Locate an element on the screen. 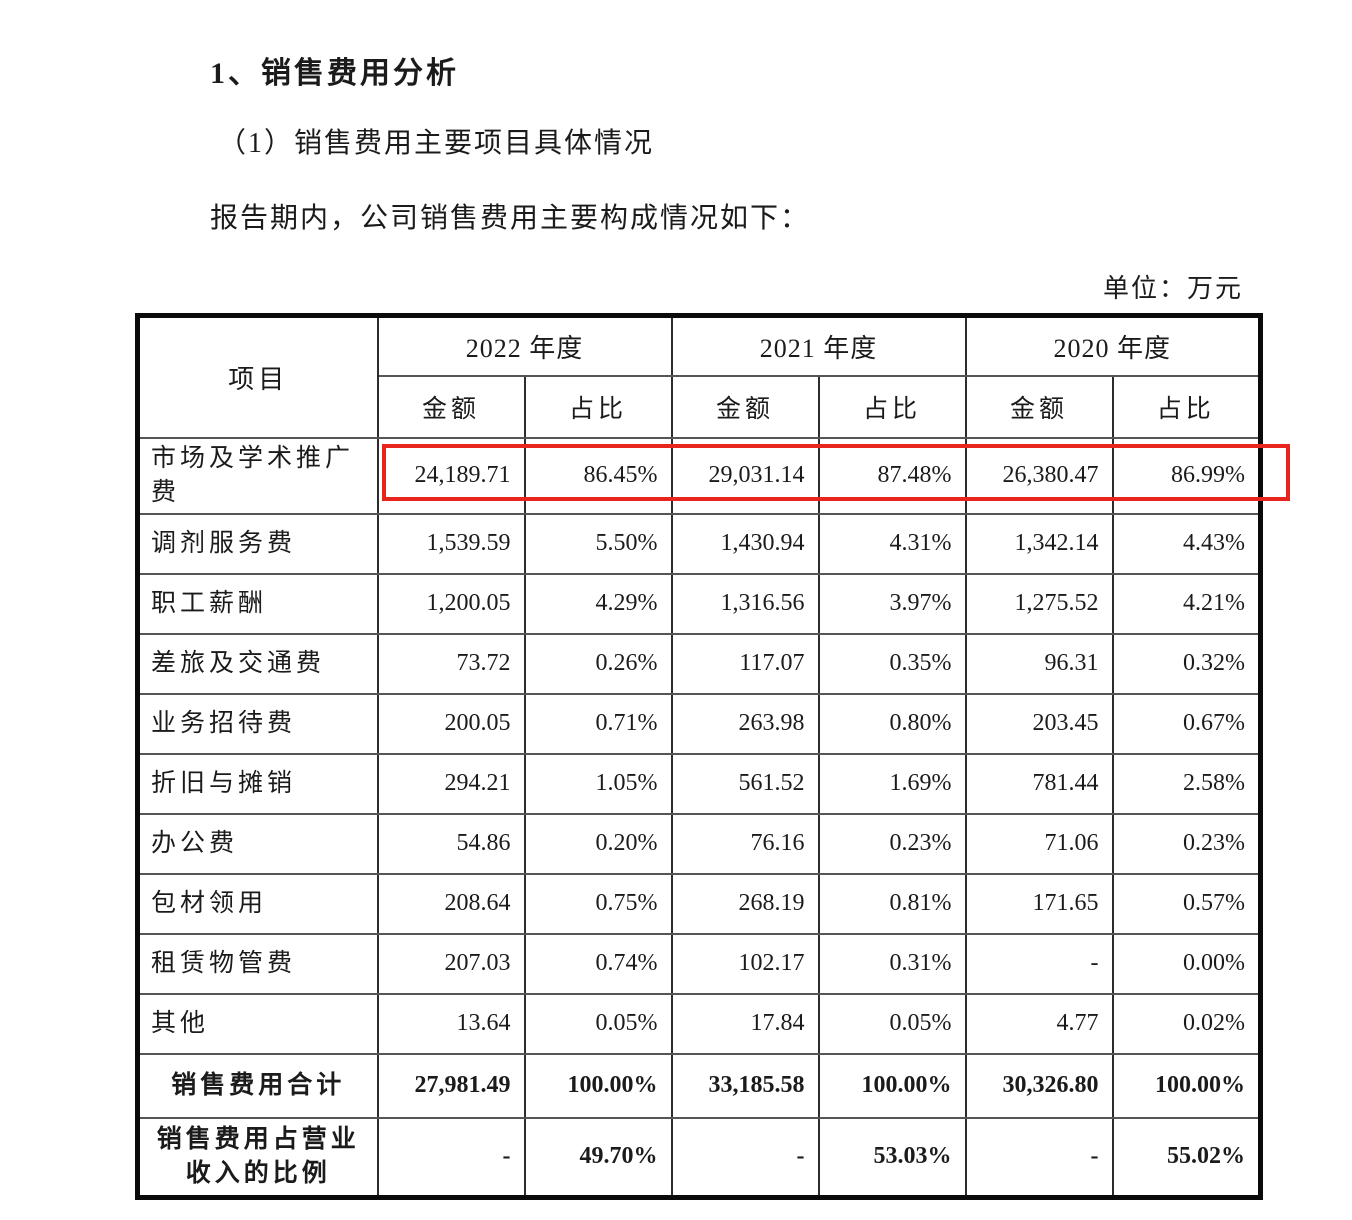 This screenshot has width=1352, height=1220. amount-cell: 13.64 is located at coordinates (451, 1023).